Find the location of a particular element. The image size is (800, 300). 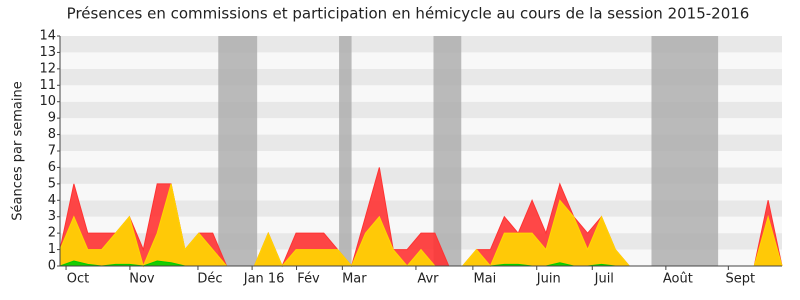

y-tick-label: 13 is located at coordinates (47, 52).